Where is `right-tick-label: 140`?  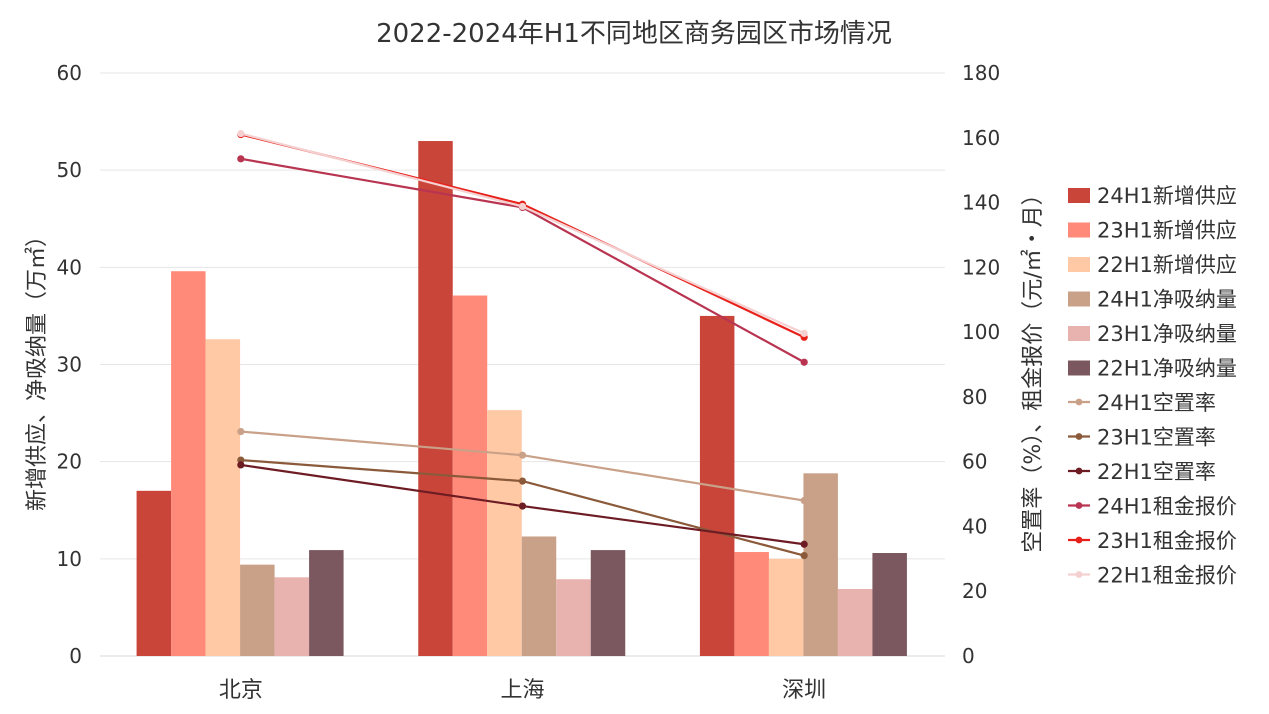
right-tick-label: 140 is located at coordinates (981, 203).